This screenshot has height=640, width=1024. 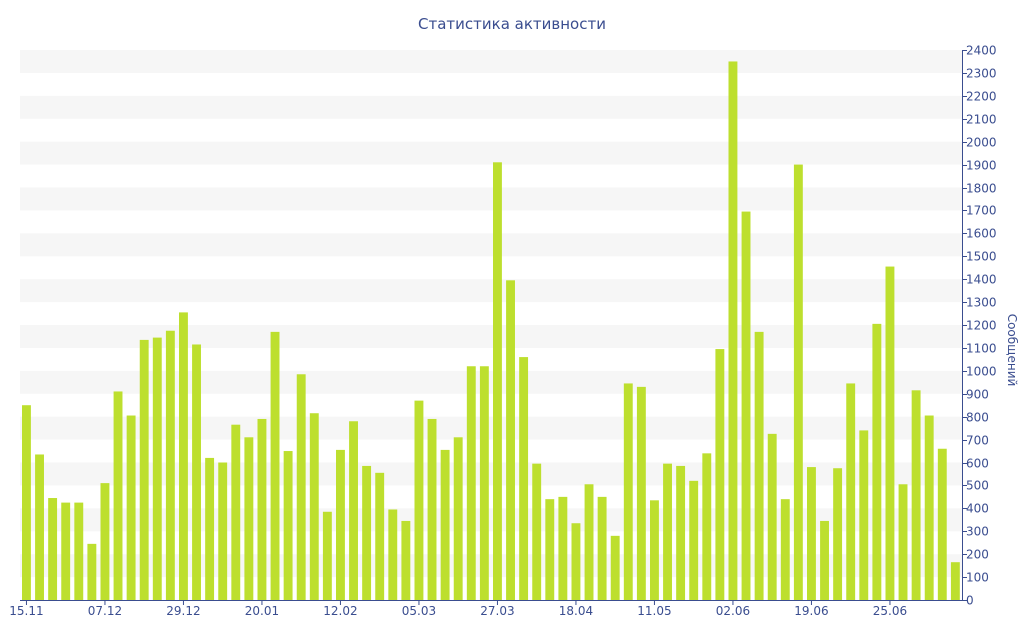 What do you see at coordinates (733, 611) in the screenshot?
I see `x-tick-label: 02.06` at bounding box center [733, 611].